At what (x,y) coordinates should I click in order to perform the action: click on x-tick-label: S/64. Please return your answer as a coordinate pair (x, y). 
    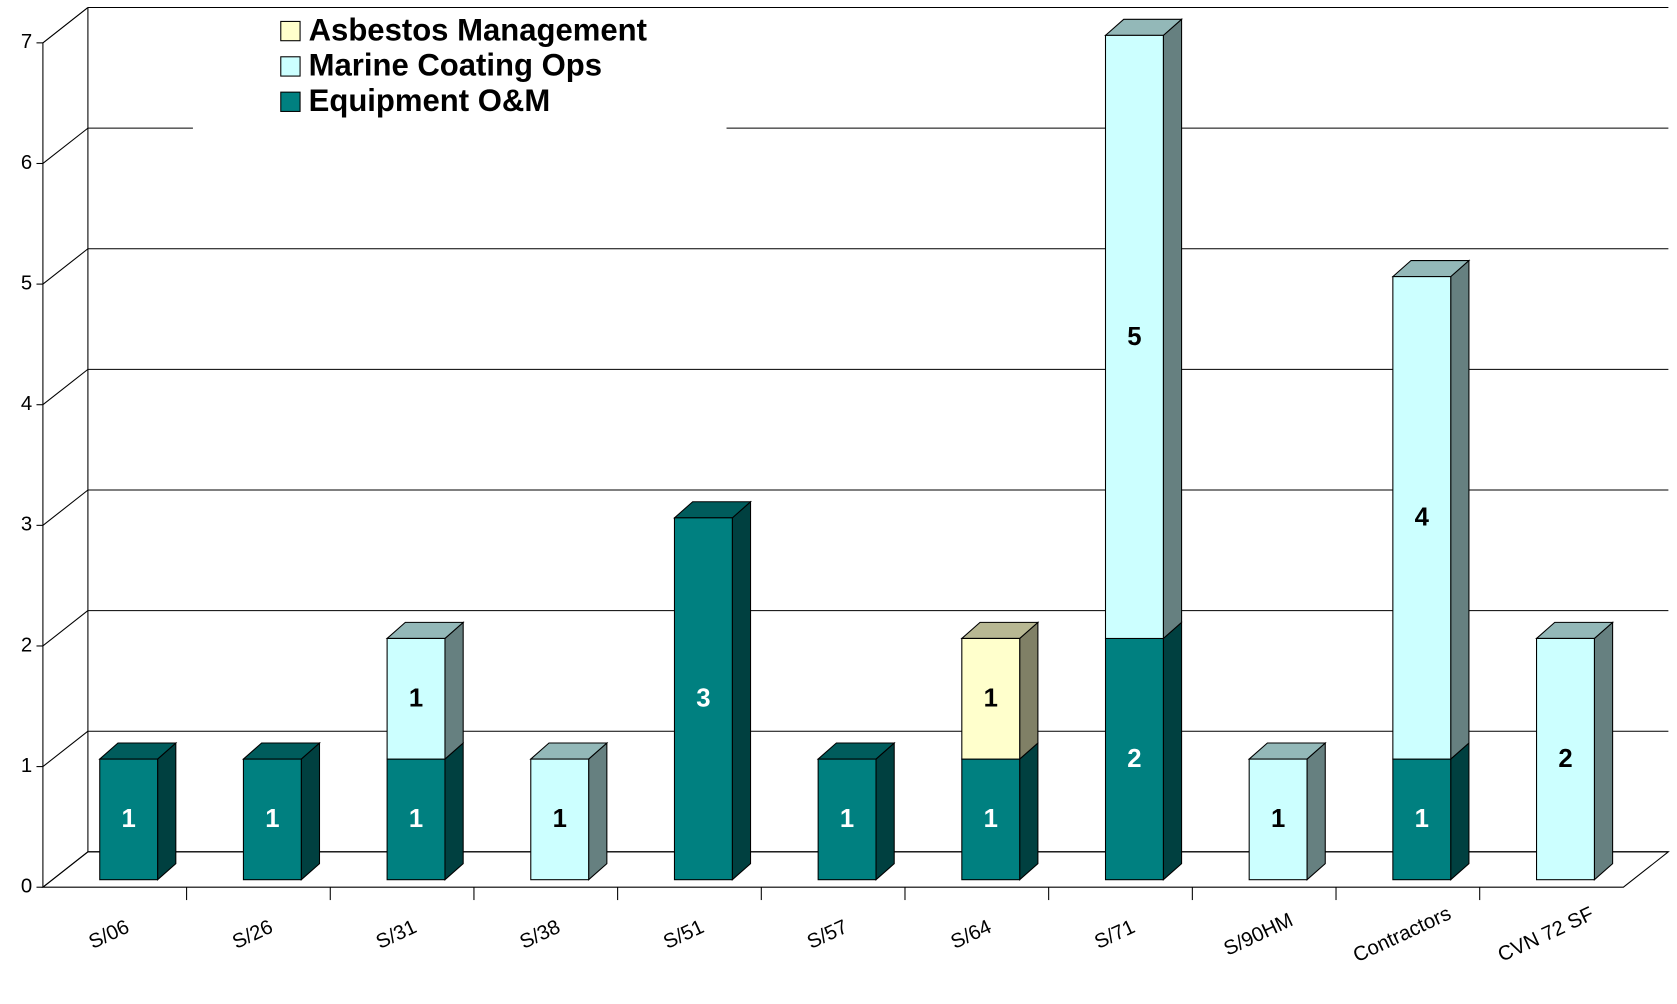
    Looking at the image, I should click on (971, 935).